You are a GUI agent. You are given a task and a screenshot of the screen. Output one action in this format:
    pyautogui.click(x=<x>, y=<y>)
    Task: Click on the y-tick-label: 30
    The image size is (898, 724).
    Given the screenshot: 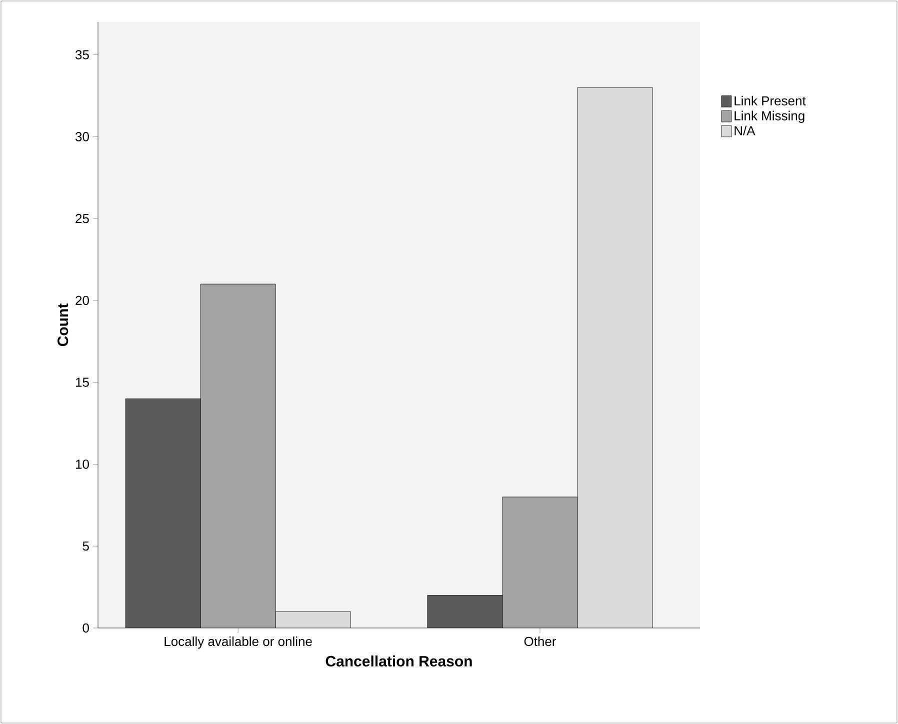 What is the action you would take?
    pyautogui.click(x=82, y=137)
    